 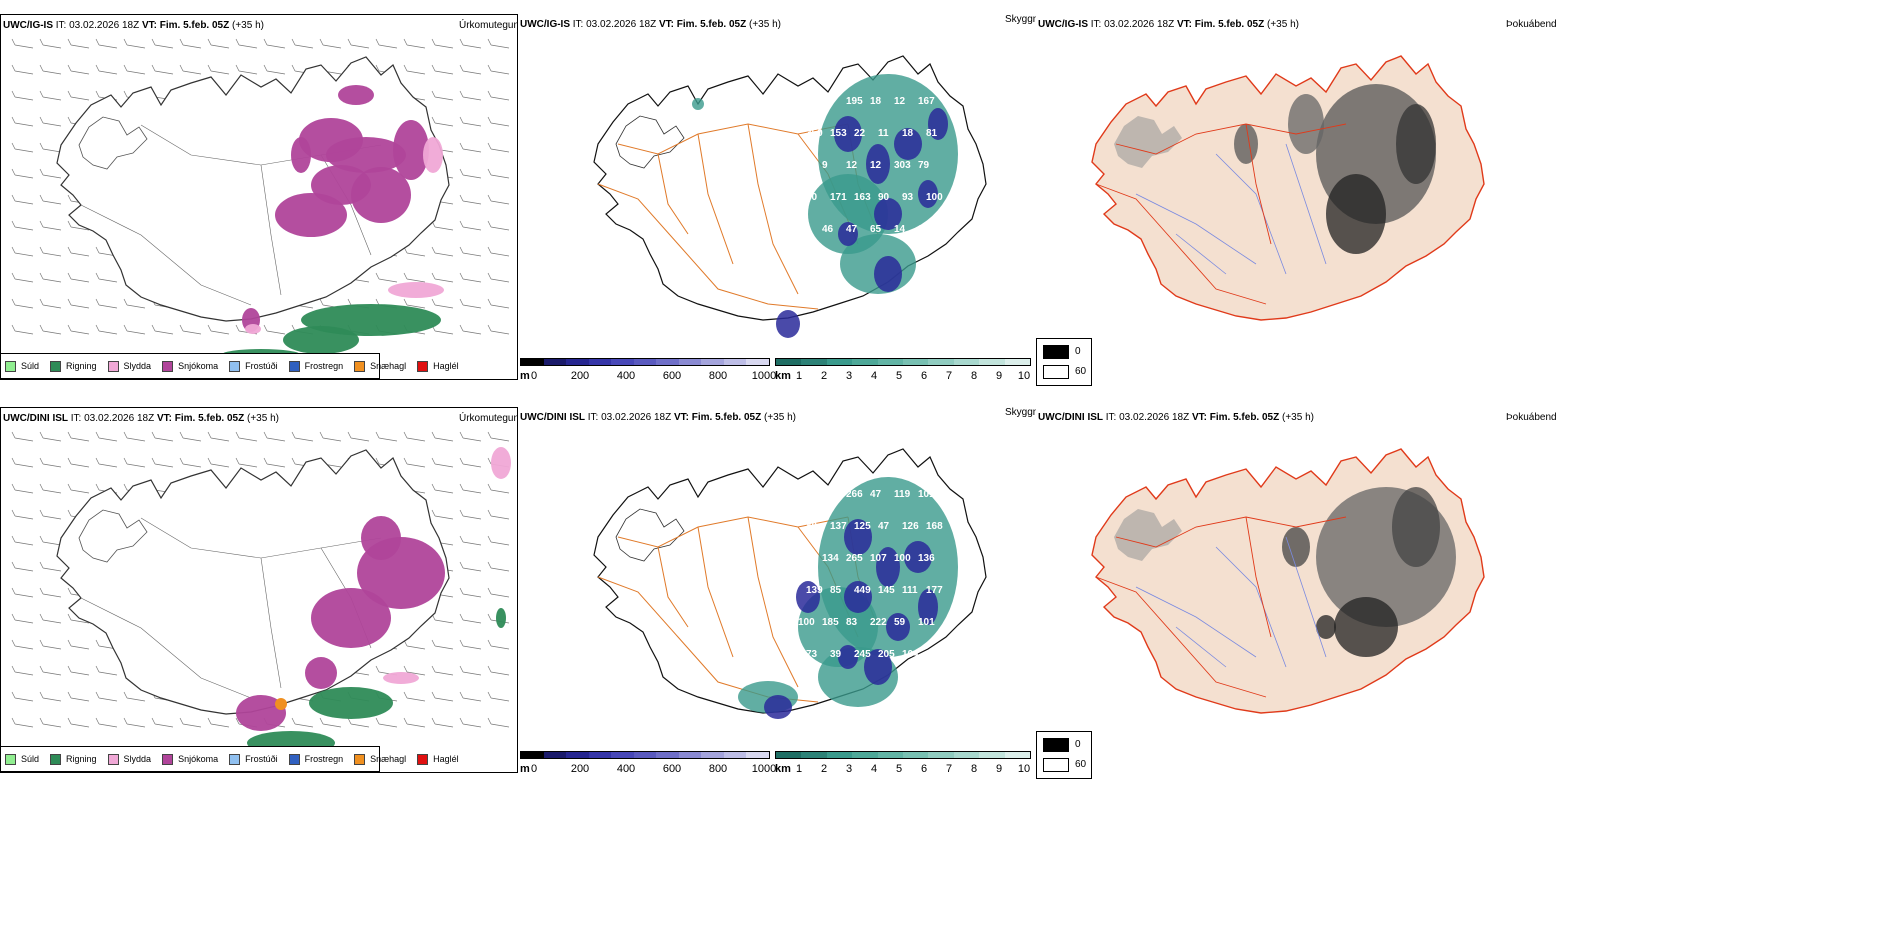 I want to click on fog-legend-value: 60, so click(x=1081, y=764).